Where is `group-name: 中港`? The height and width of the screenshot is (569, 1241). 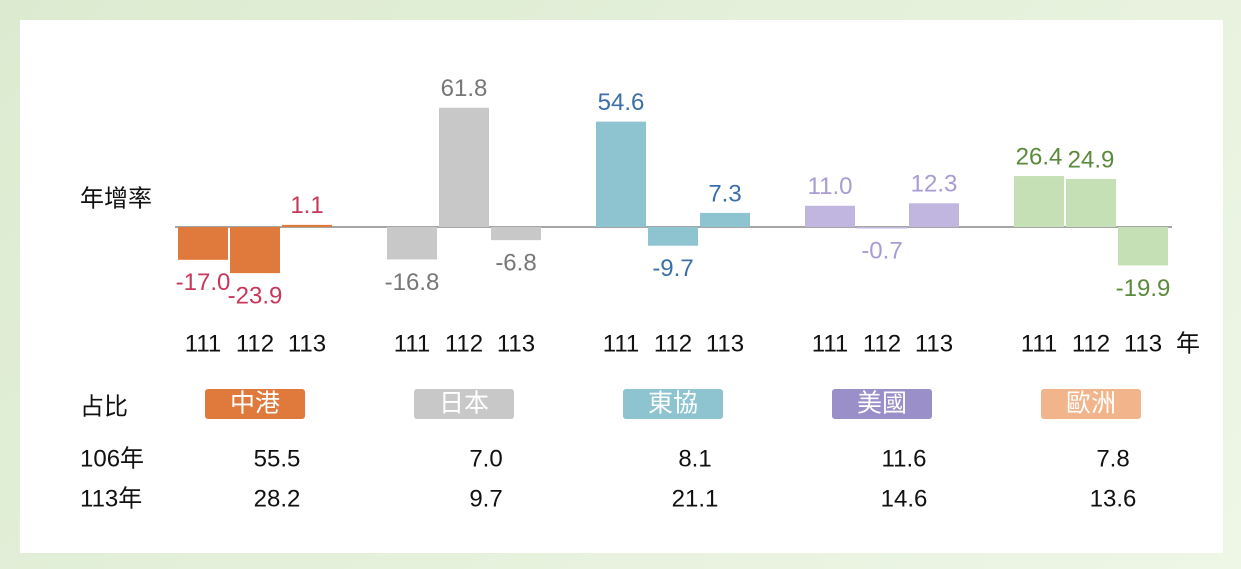 group-name: 中港 is located at coordinates (255, 404).